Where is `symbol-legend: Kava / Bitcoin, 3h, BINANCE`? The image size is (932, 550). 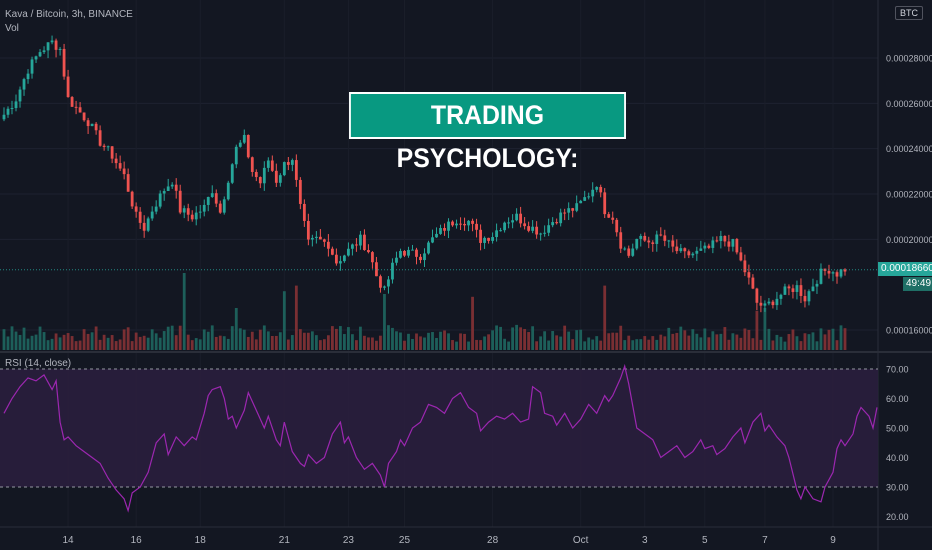
symbol-legend: Kava / Bitcoin, 3h, BINANCE is located at coordinates (69, 14).